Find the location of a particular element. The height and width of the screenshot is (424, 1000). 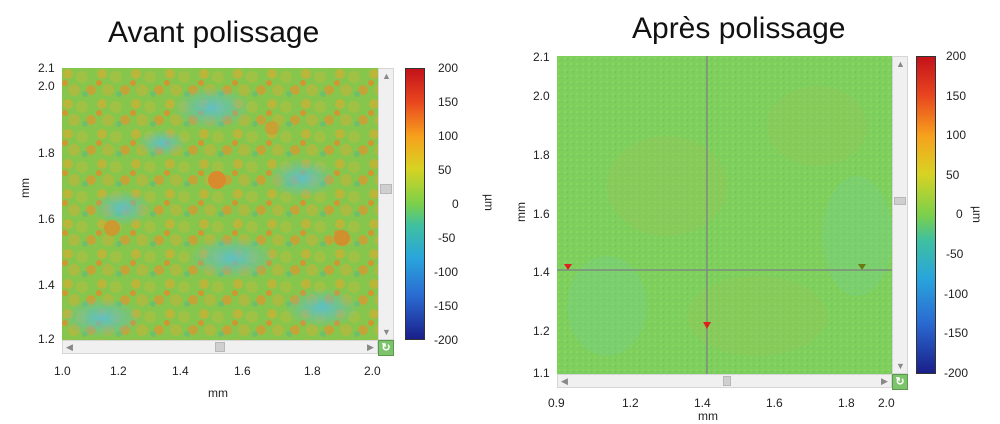

left-cbar-tick: -50 is located at coordinates (447, 238).